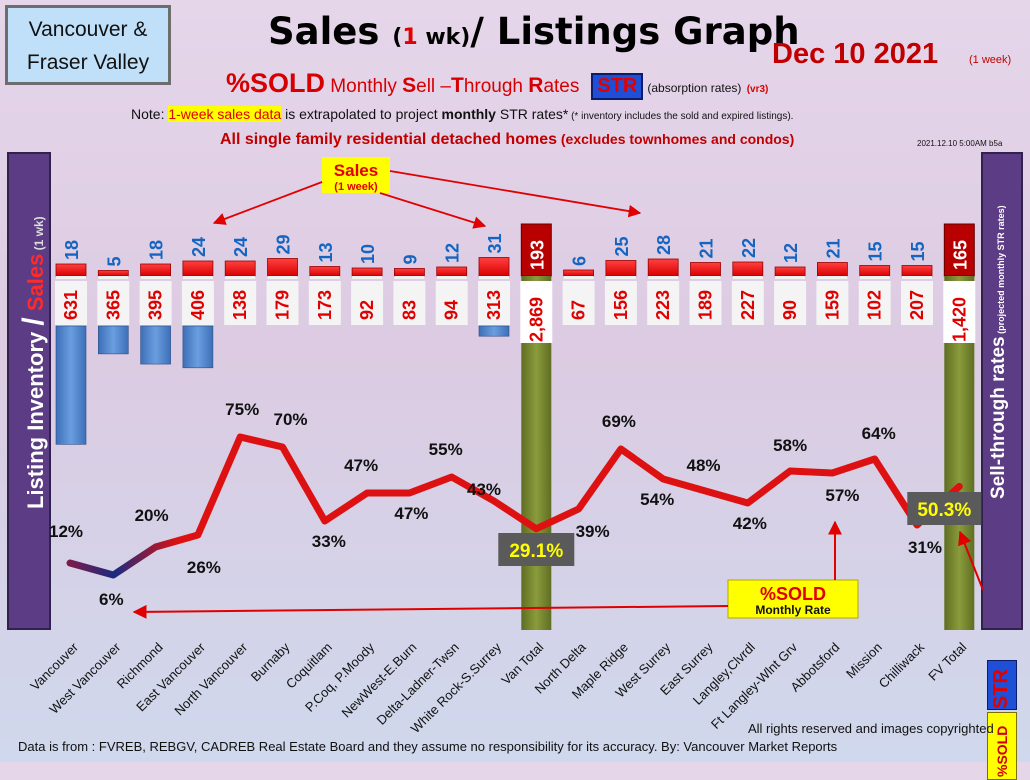 The height and width of the screenshot is (780, 1030). Describe the element at coordinates (561, 86) in the screenshot. I see `subtitle-ates: ates` at that location.